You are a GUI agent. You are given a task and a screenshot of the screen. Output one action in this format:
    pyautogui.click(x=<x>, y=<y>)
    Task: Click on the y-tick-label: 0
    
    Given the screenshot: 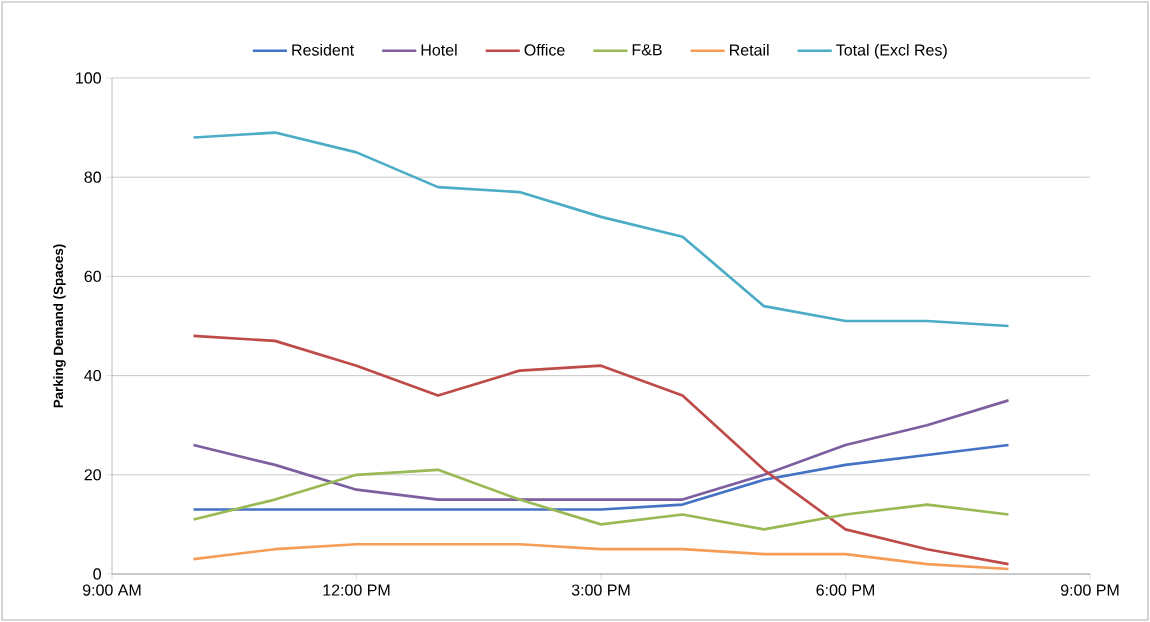 What is the action you would take?
    pyautogui.click(x=97, y=574)
    